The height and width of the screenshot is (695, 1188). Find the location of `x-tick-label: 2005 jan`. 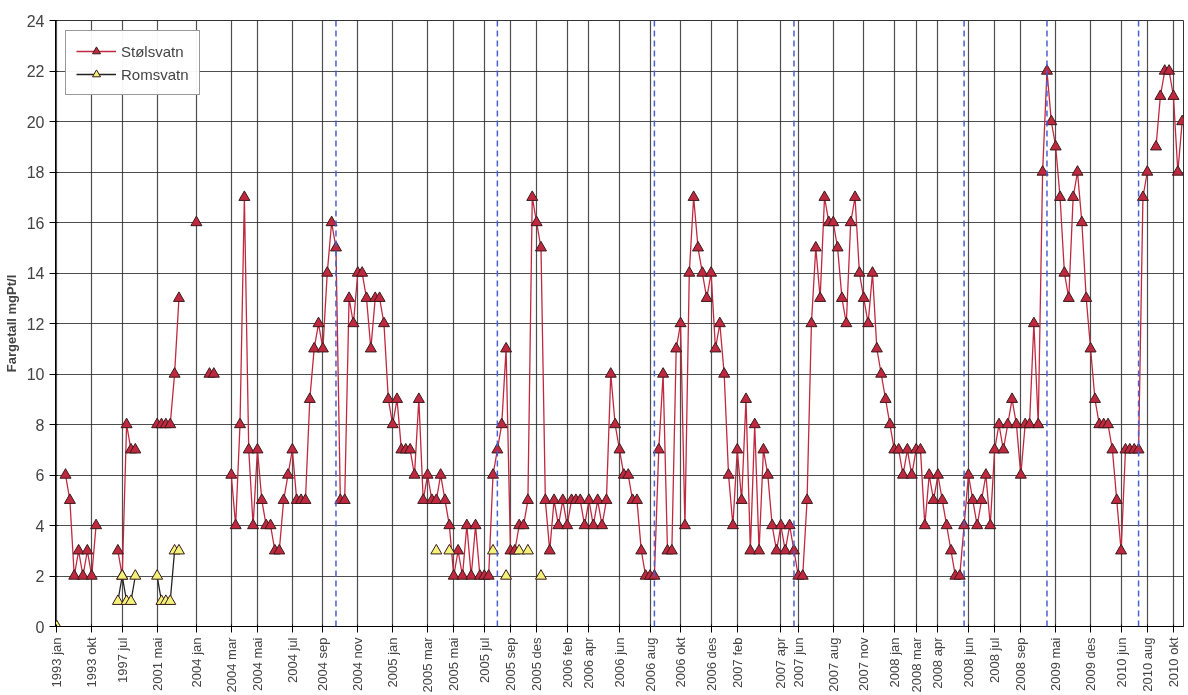

x-tick-label: 2005 jan is located at coordinates (393, 662).